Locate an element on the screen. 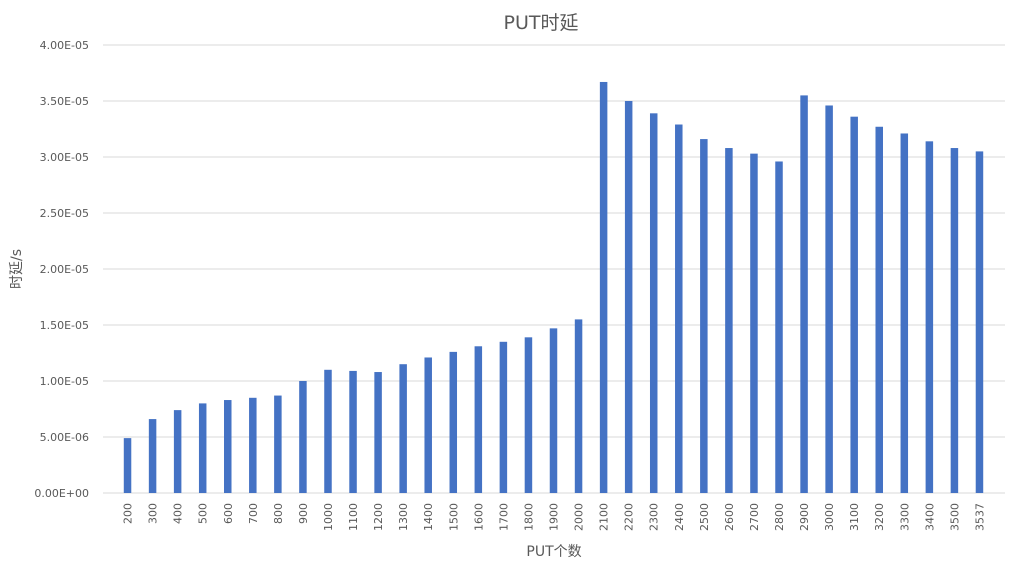 This screenshot has height=565, width=1018. x-tick-label: 3400 is located at coordinates (929, 517).